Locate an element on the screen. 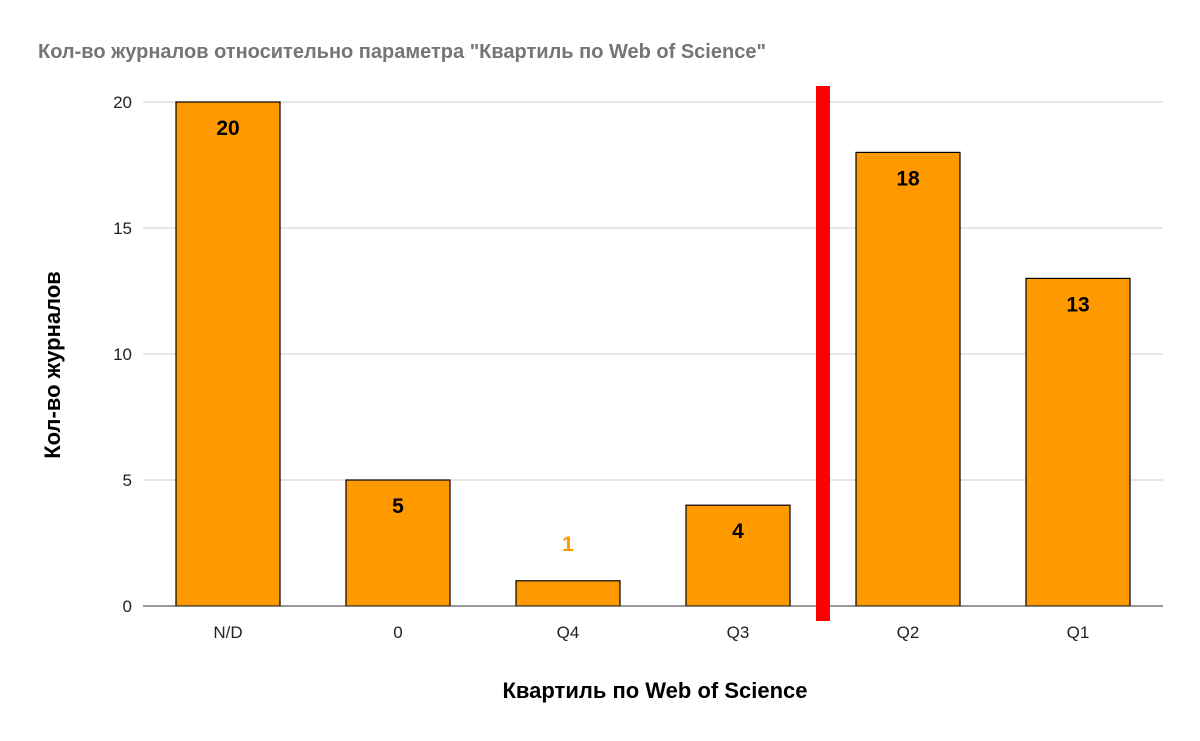 This screenshot has width=1200, height=741. y-tick-label: 10 is located at coordinates (122, 354).